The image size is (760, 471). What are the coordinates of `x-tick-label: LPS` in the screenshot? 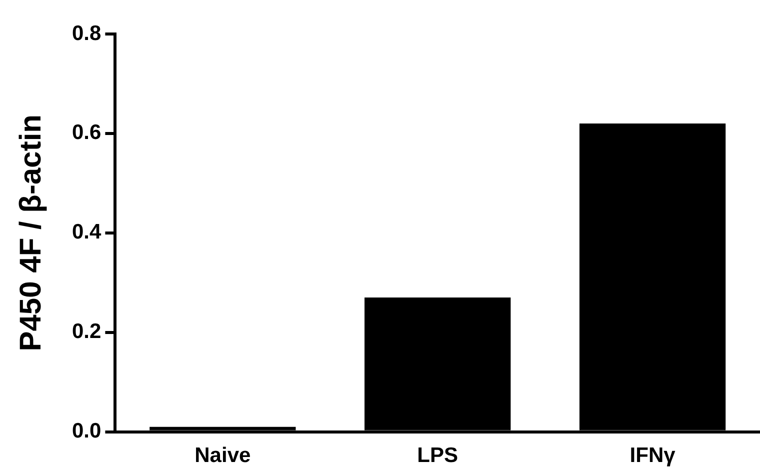 It's located at (437, 456).